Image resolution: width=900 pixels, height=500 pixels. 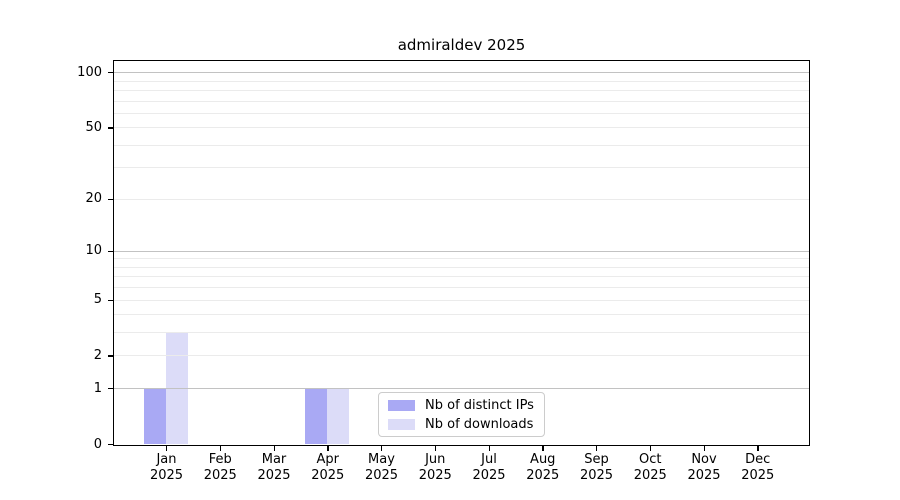 What do you see at coordinates (479, 405) in the screenshot?
I see `legend-label-distinct-ips: Nb of distinct IPs` at bounding box center [479, 405].